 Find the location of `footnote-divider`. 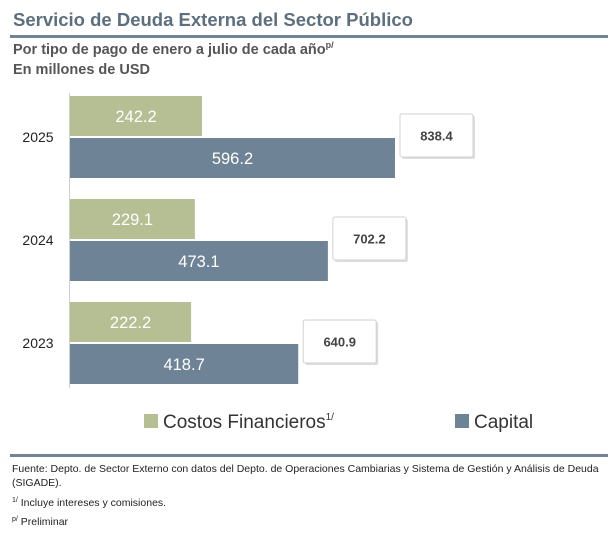

footnote-divider is located at coordinates (309, 455).